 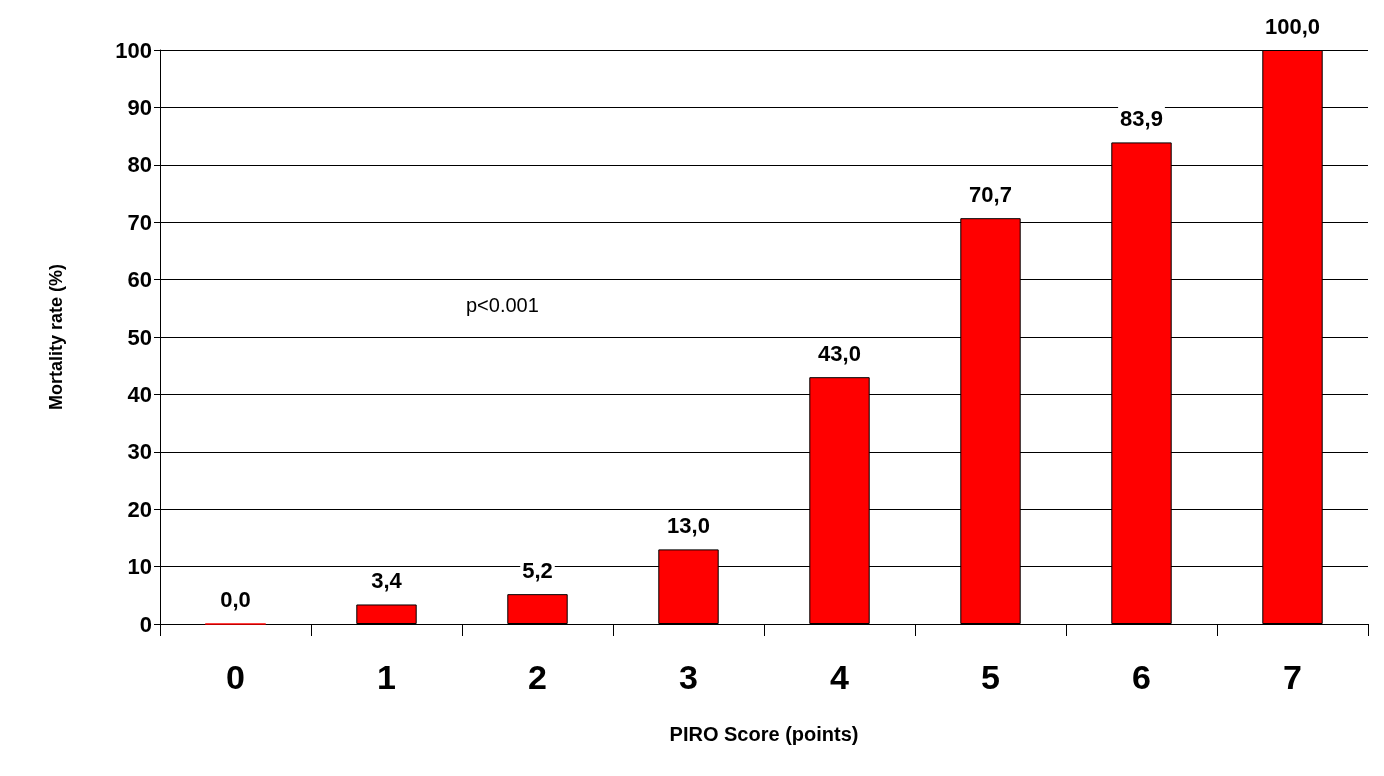 I want to click on y-tick-label: 20, so click(x=139, y=509).